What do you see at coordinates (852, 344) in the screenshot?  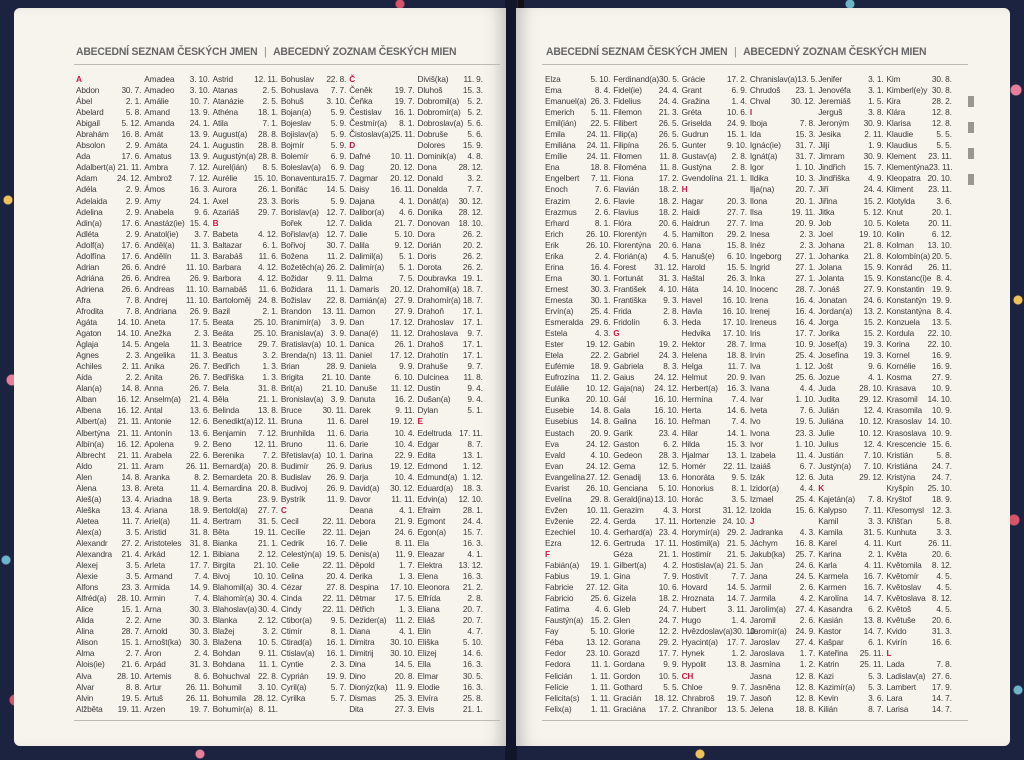 I see `name-entry: Josef(a) 19. 3.` at bounding box center [852, 344].